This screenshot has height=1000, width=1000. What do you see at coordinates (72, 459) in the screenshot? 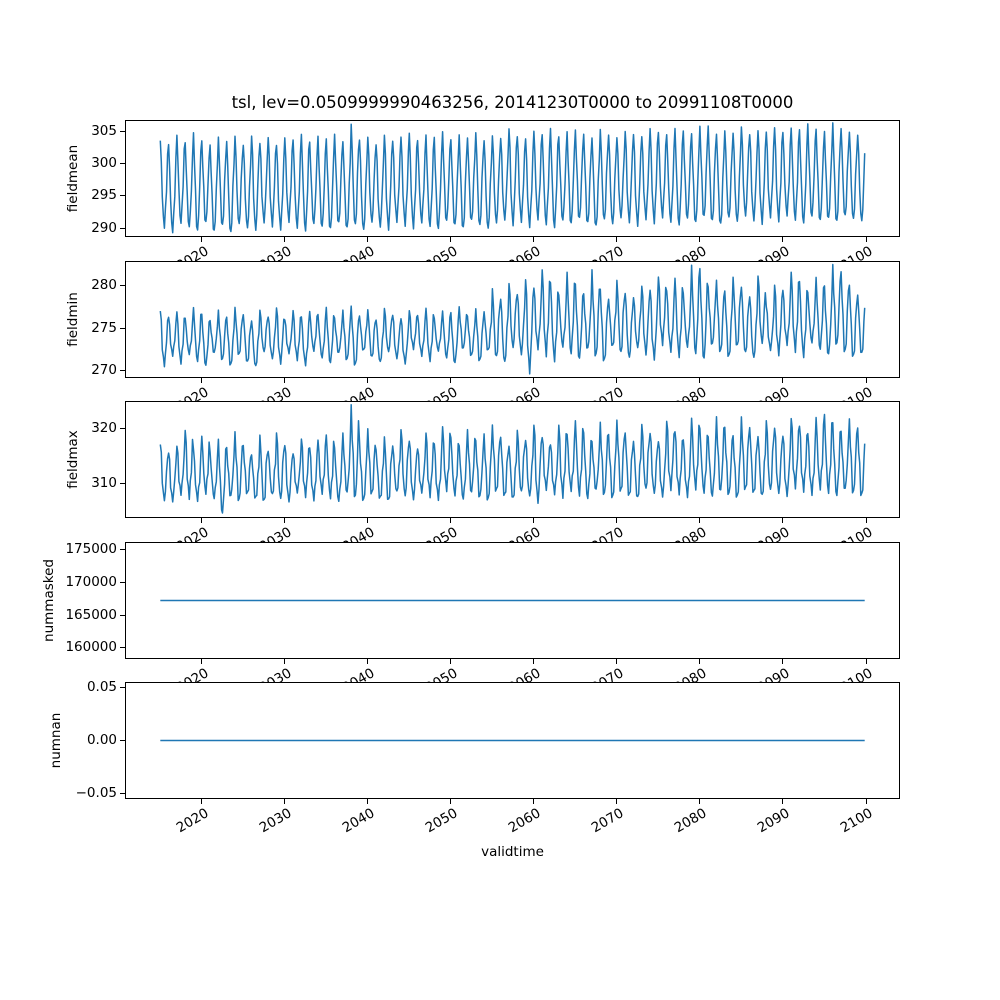
I see `y-axis-label-fieldmax: fieldmax` at bounding box center [72, 459].